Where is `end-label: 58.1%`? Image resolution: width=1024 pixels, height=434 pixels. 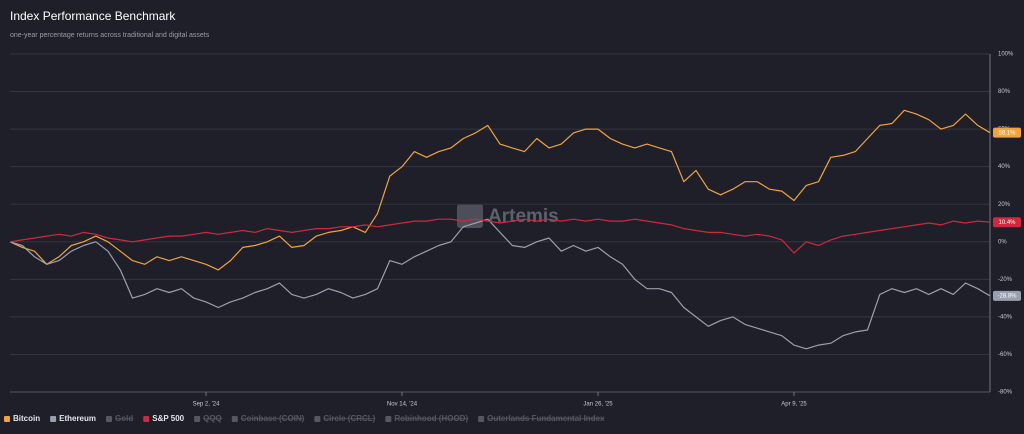
end-label: 58.1% is located at coordinates (1007, 133).